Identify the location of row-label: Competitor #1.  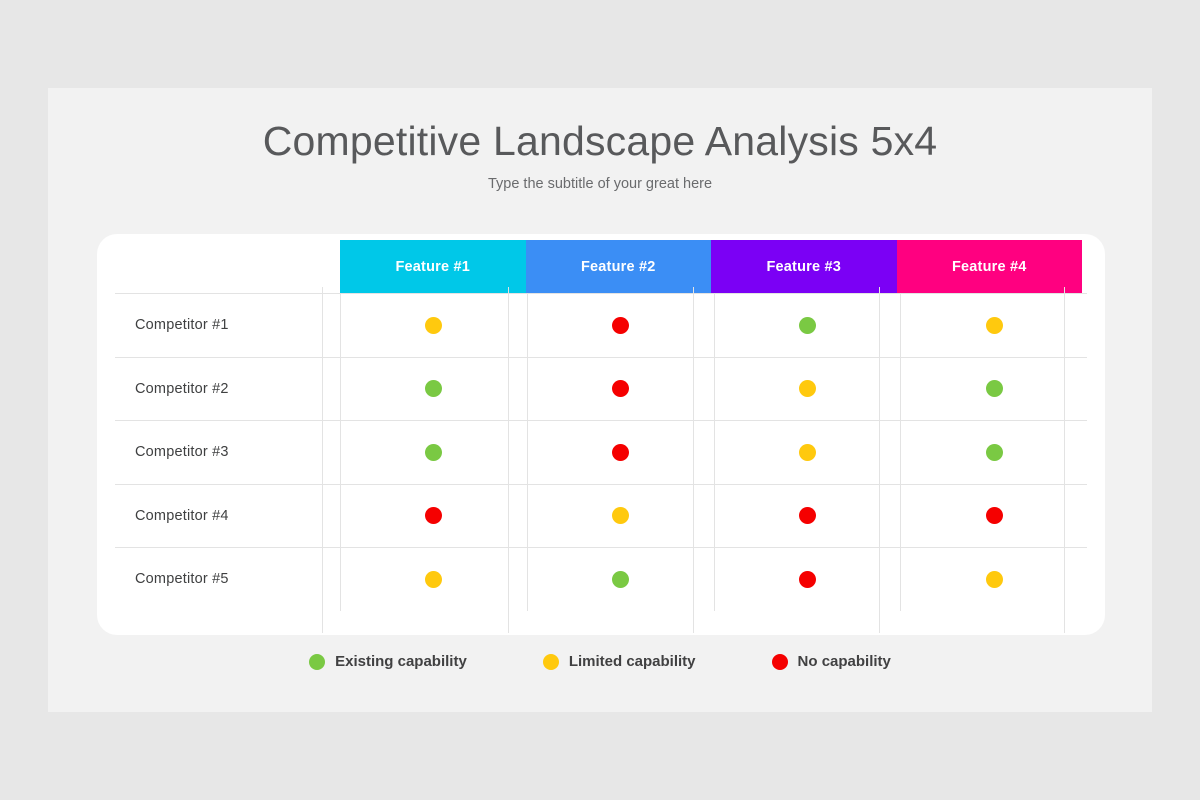
(182, 325).